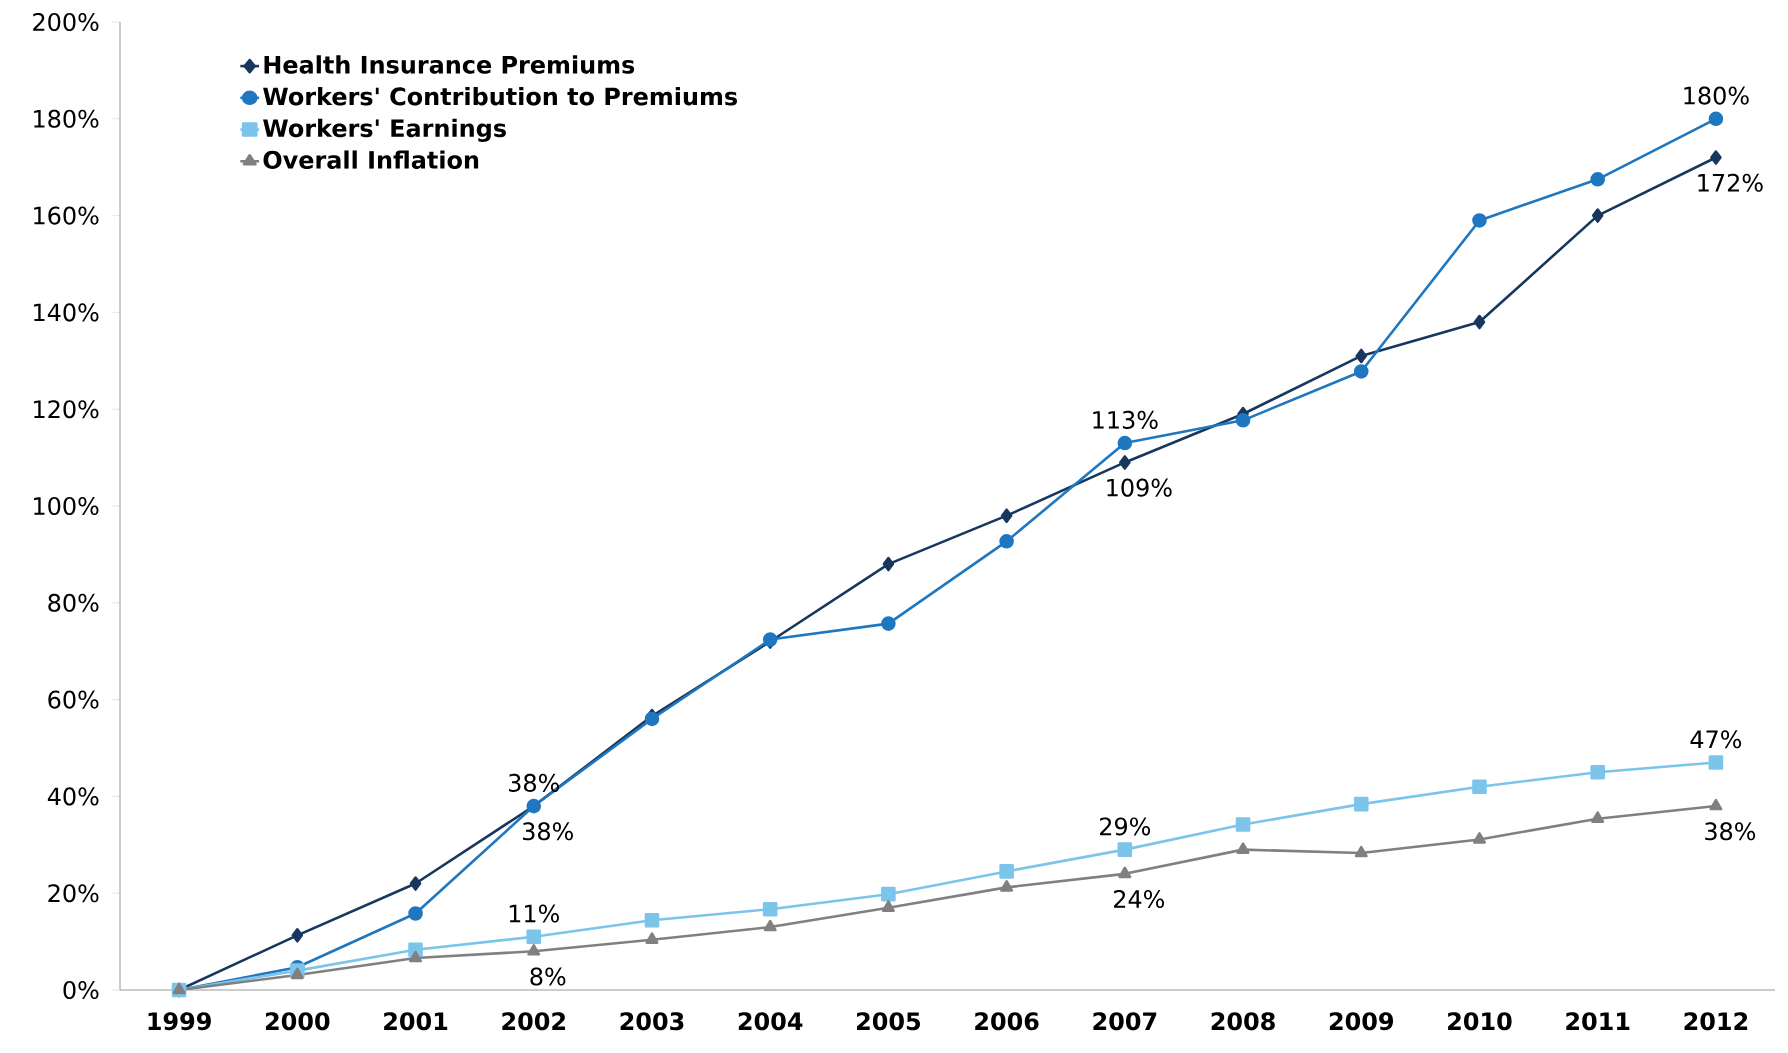  I want to click on data-label: 172%, so click(1730, 182).